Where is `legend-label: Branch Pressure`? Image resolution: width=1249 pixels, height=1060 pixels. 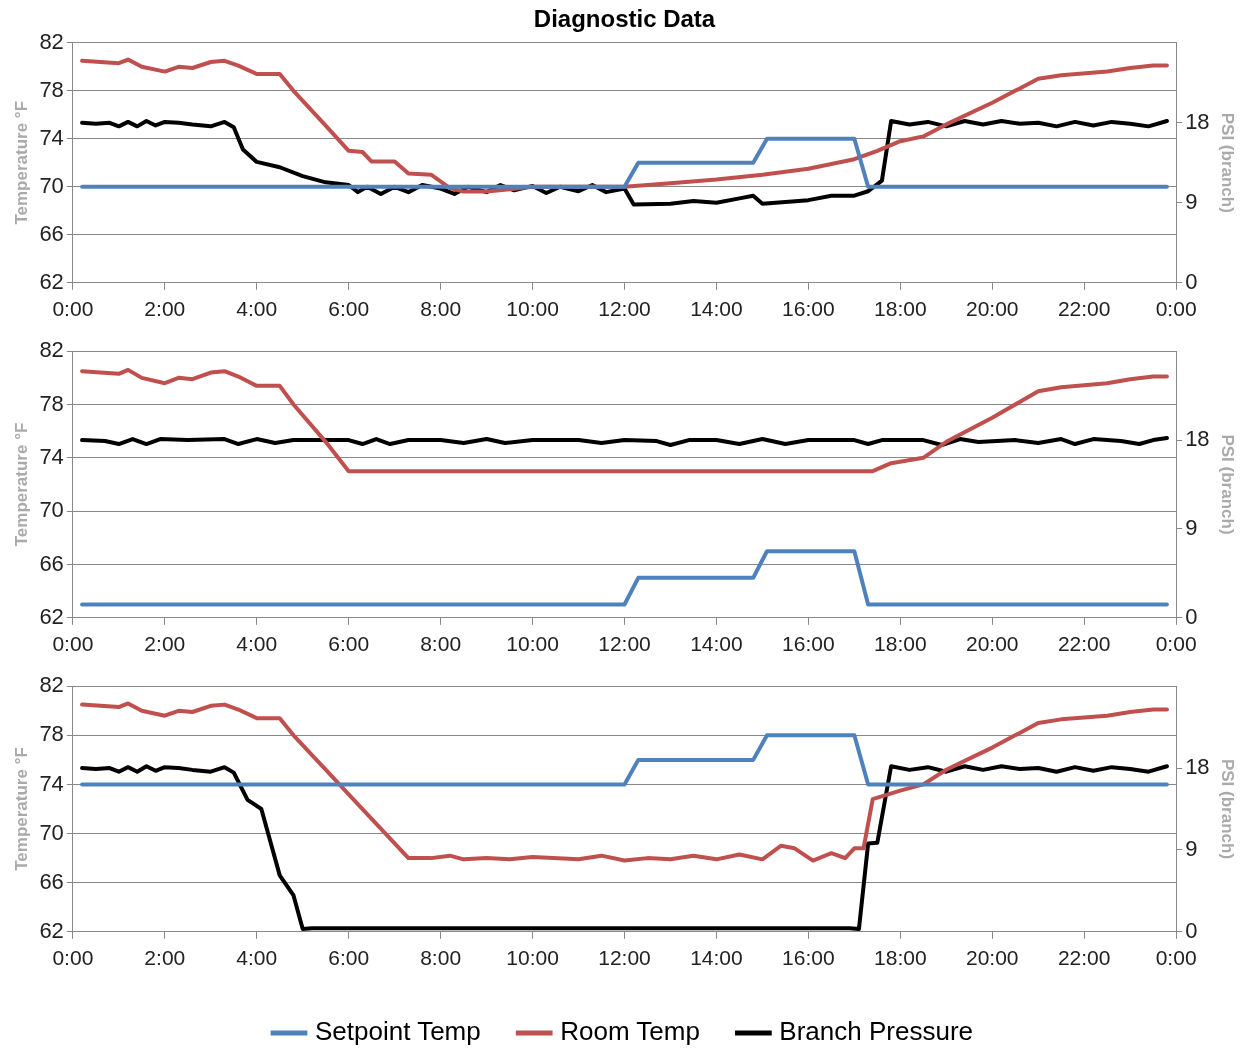 legend-label: Branch Pressure is located at coordinates (876, 1031).